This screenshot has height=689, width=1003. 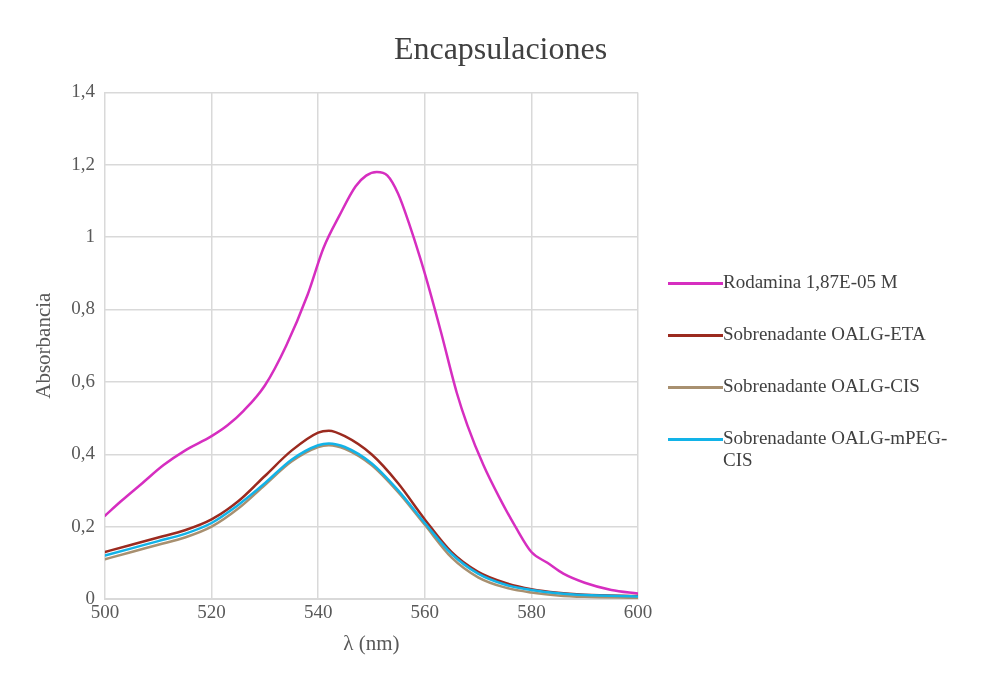 I want to click on x-tick-label: 520, so click(x=211, y=612).